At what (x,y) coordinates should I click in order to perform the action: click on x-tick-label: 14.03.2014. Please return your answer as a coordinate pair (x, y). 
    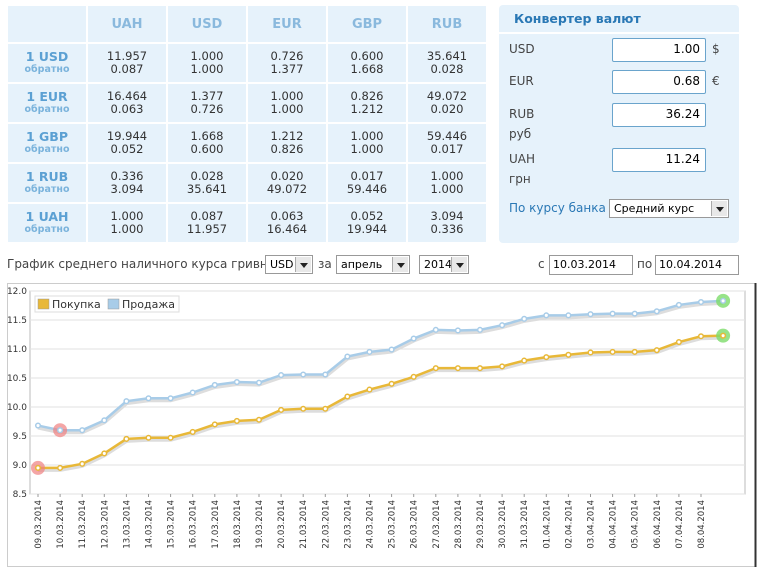
    Looking at the image, I should click on (150, 524).